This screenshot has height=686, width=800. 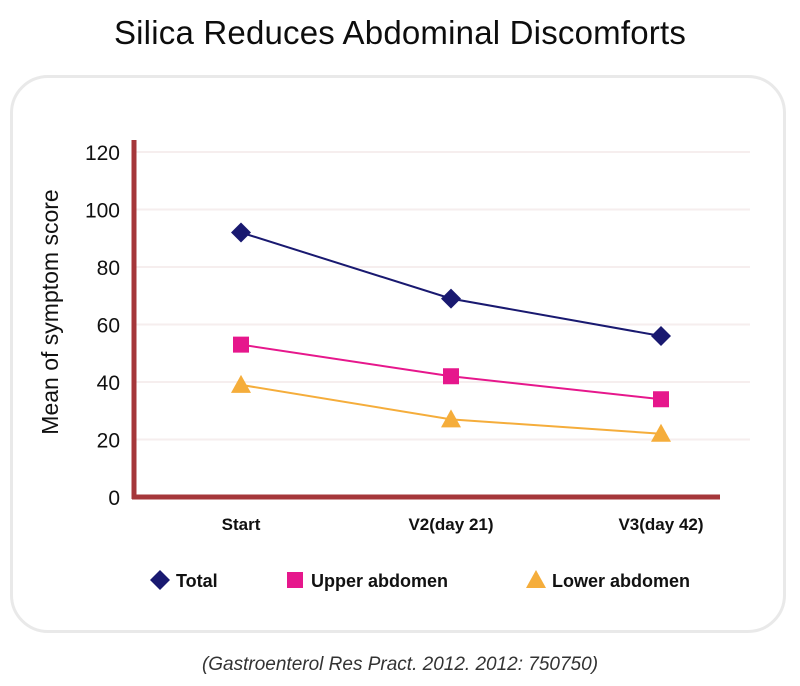 What do you see at coordinates (400, 32) in the screenshot?
I see `chart-title: Silica Reduces Abdominal Discomforts` at bounding box center [400, 32].